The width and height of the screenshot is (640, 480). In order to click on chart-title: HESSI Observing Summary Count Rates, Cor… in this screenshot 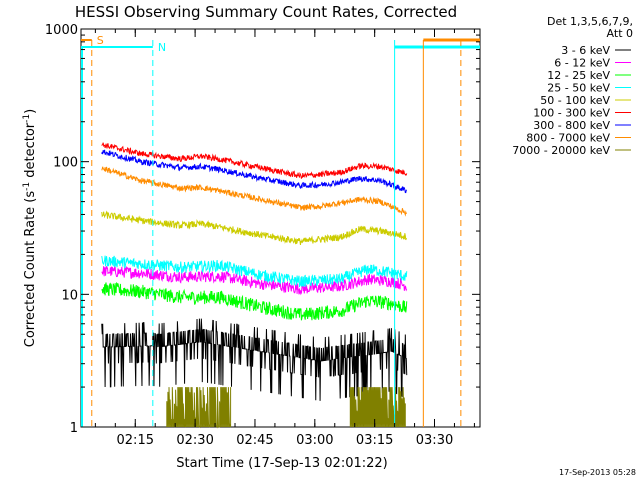, I will do `click(266, 12)`.